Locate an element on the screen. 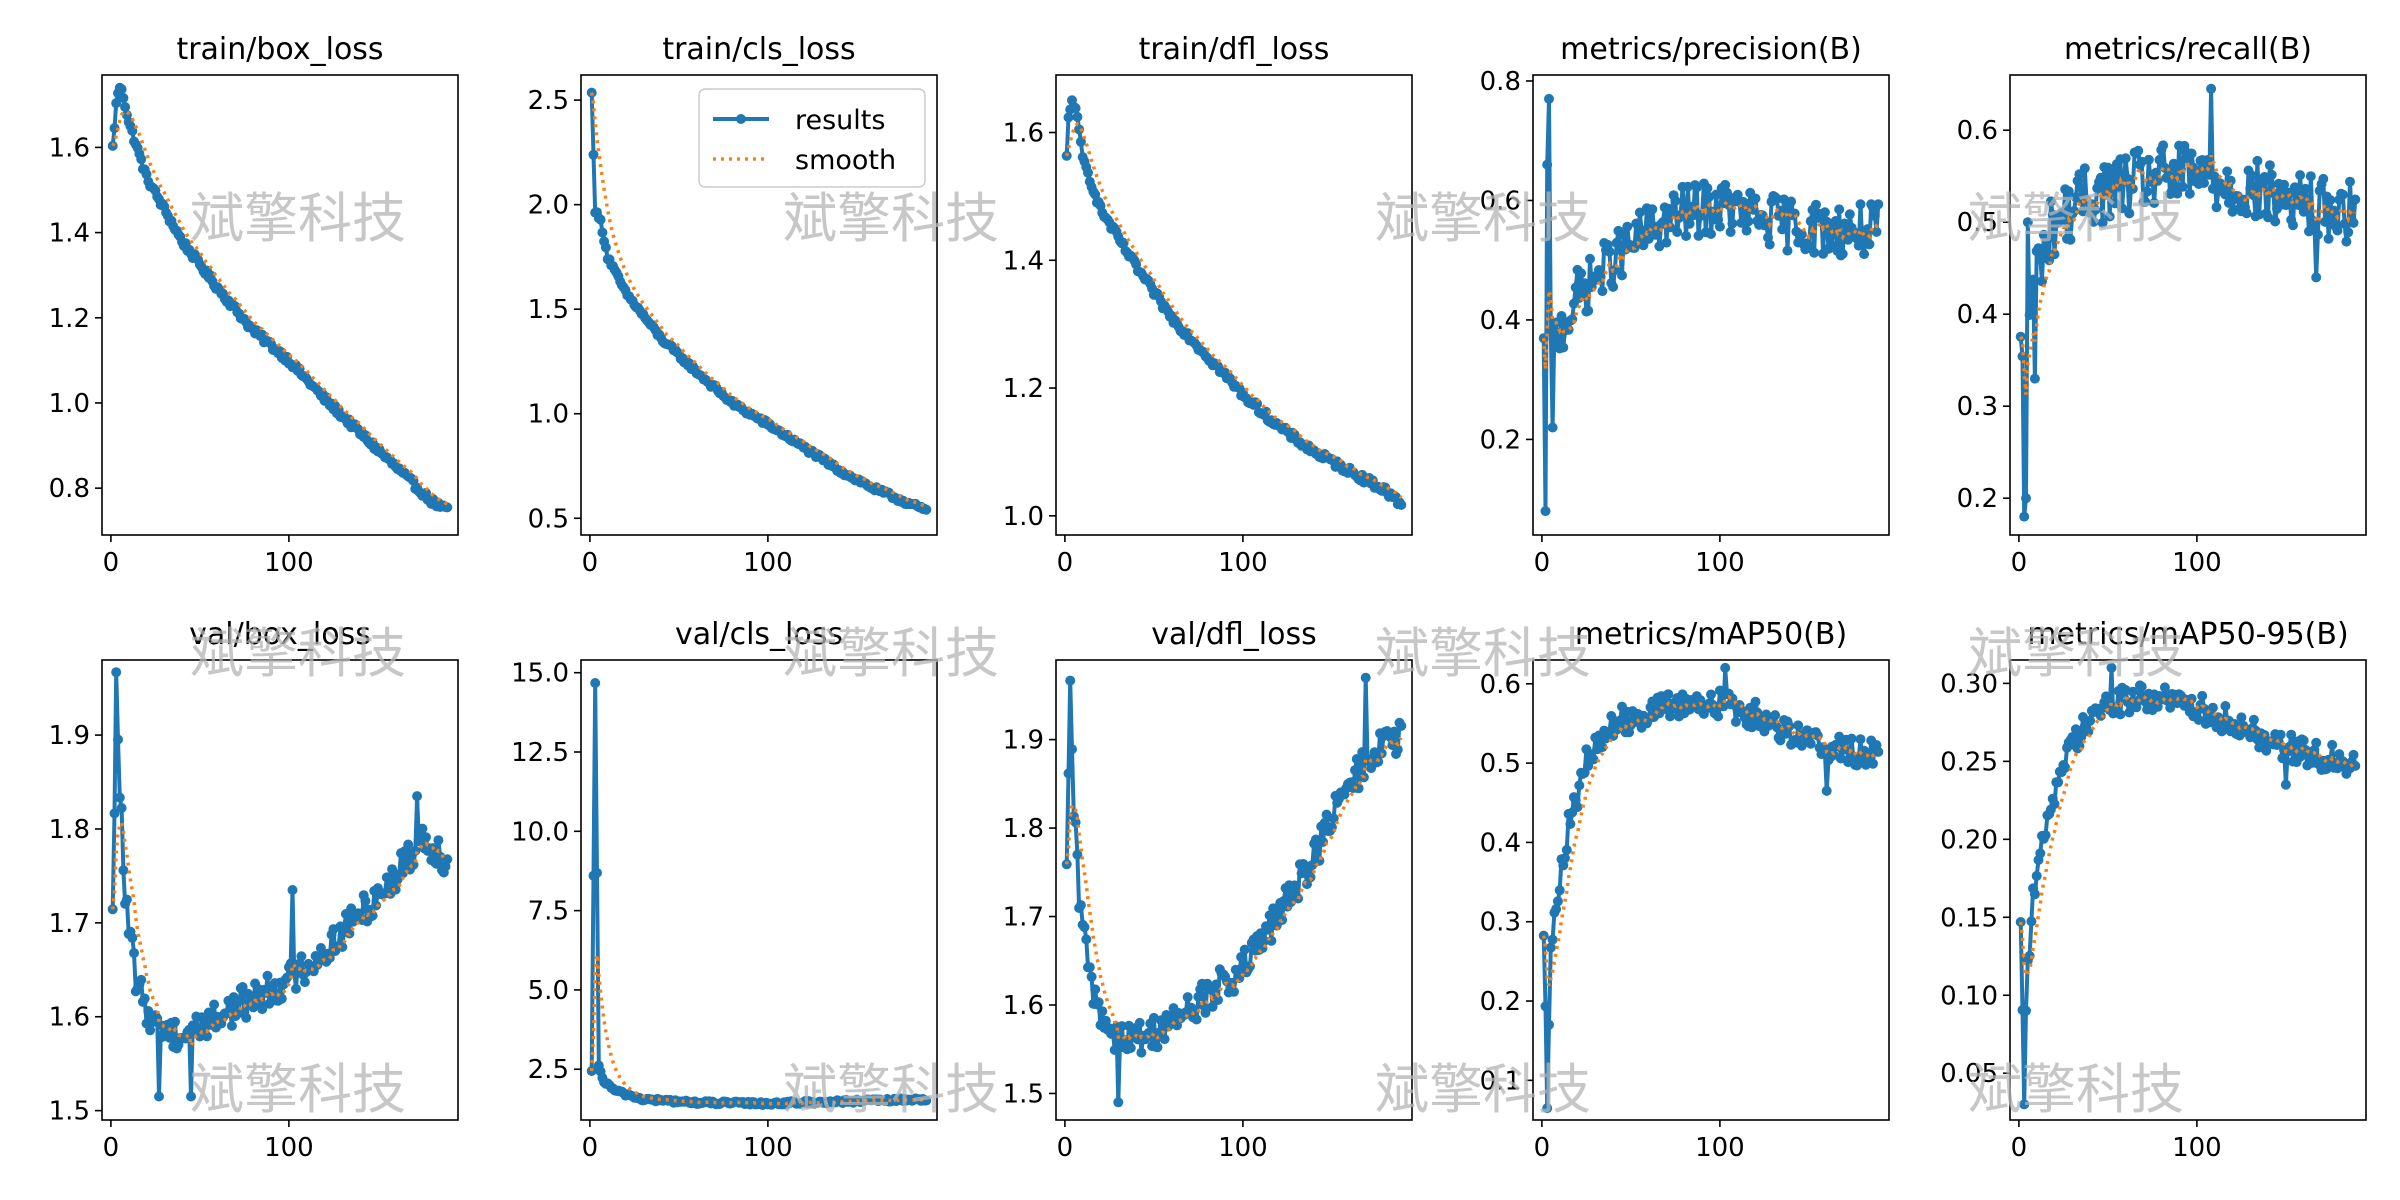 The image size is (2400, 1200). y-tick-label: 0.3 is located at coordinates (1977, 407).